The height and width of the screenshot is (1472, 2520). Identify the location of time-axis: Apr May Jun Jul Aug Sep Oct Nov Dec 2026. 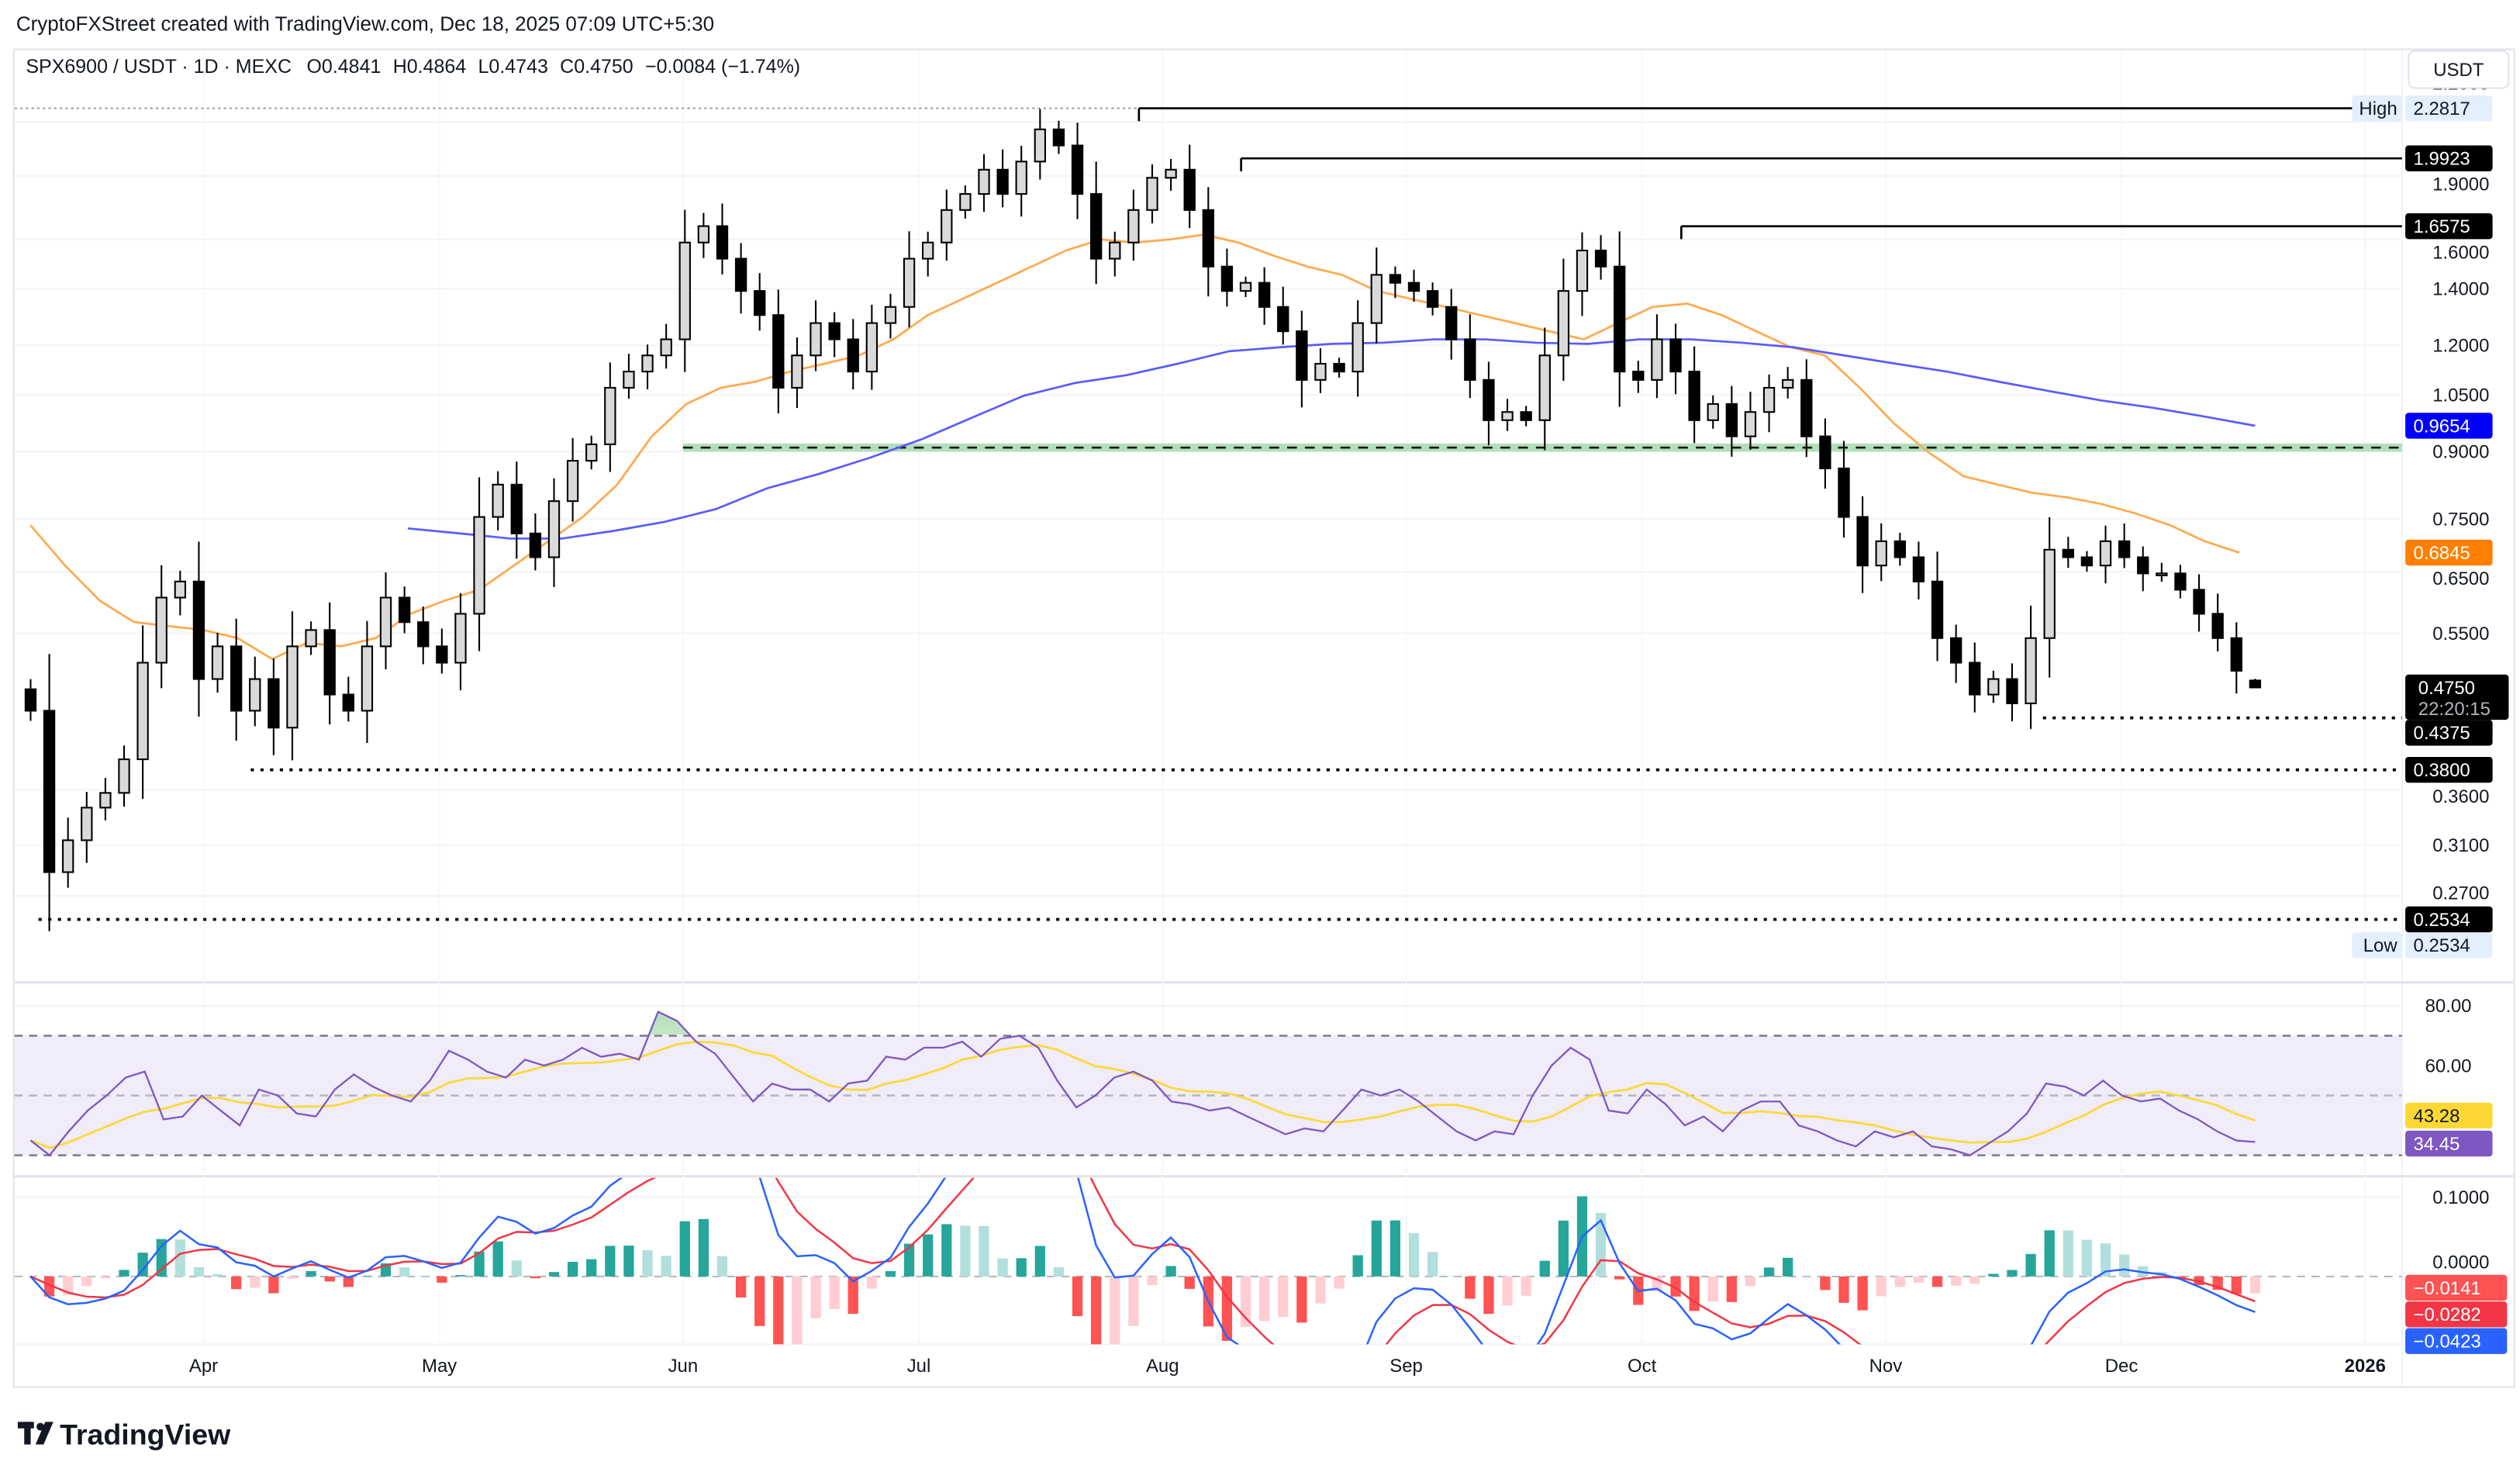
(1287, 1366).